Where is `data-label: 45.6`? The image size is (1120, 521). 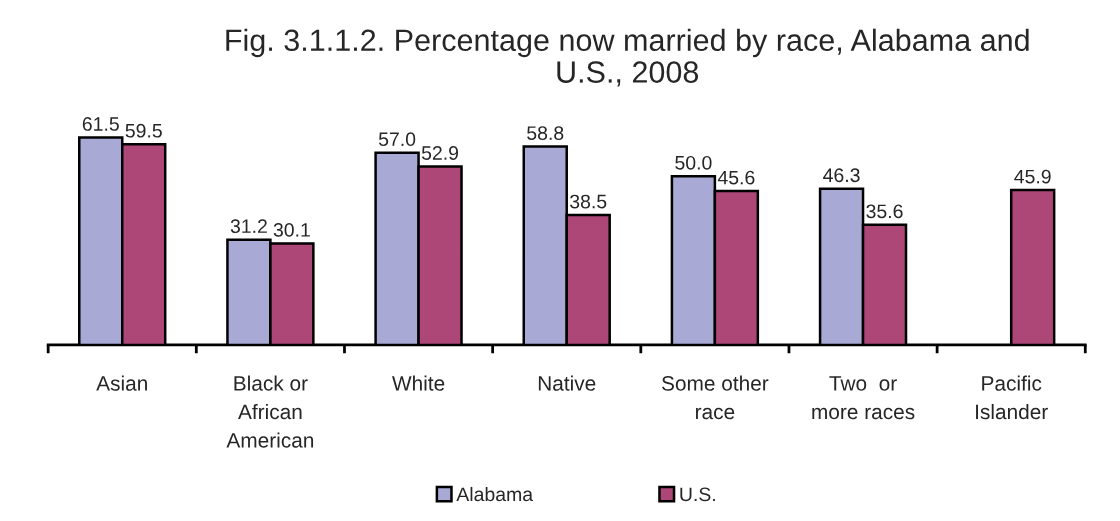
data-label: 45.6 is located at coordinates (736, 177).